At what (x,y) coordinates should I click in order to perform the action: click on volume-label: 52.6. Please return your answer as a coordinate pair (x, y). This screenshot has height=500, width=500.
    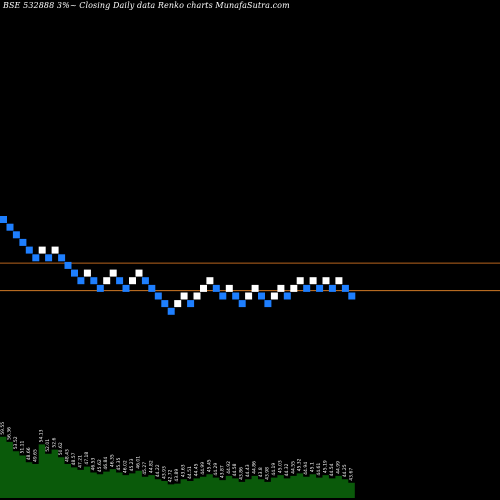
    Looking at the image, I should click on (55, 442).